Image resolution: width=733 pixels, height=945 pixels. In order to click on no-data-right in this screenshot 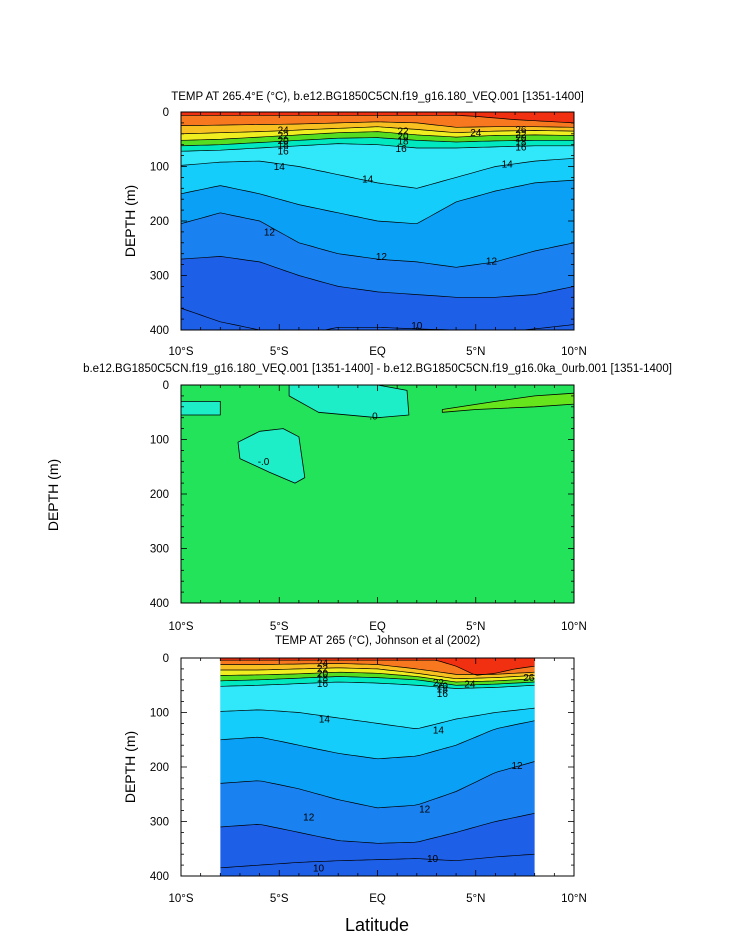, I will do `click(554, 767)`.